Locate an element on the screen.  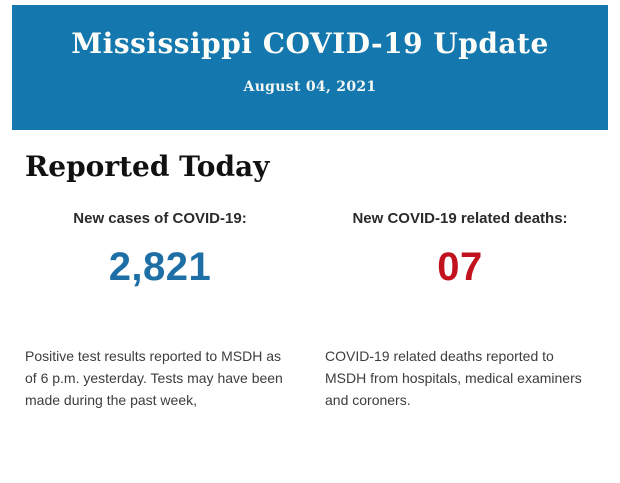
page-title: Mississippi COVID-19 Update is located at coordinates (310, 43).